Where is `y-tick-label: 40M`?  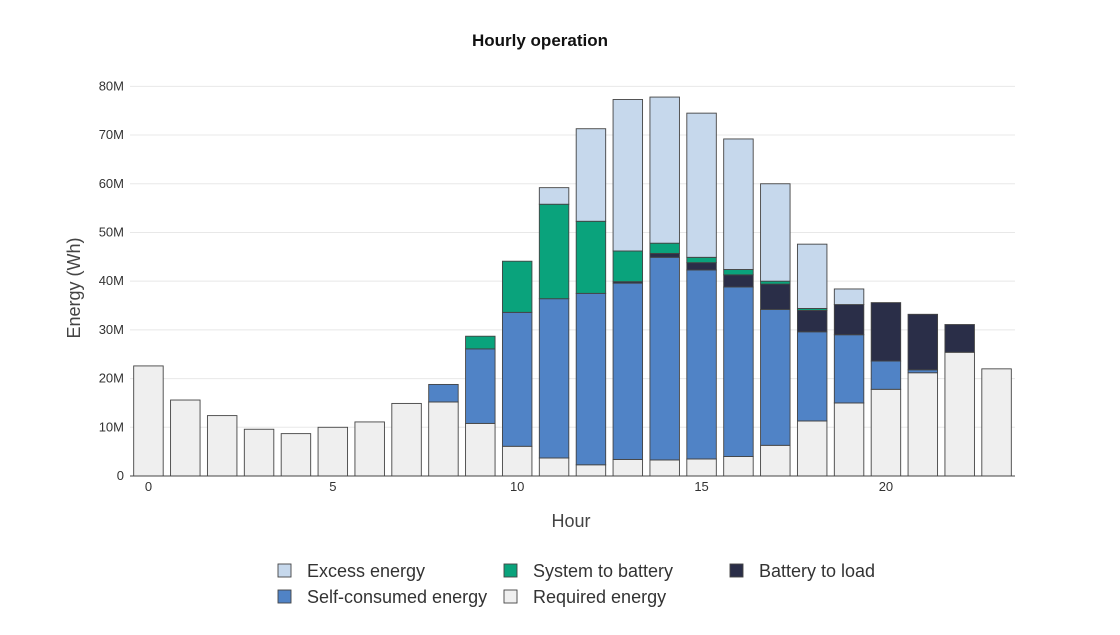 y-tick-label: 40M is located at coordinates (111, 280).